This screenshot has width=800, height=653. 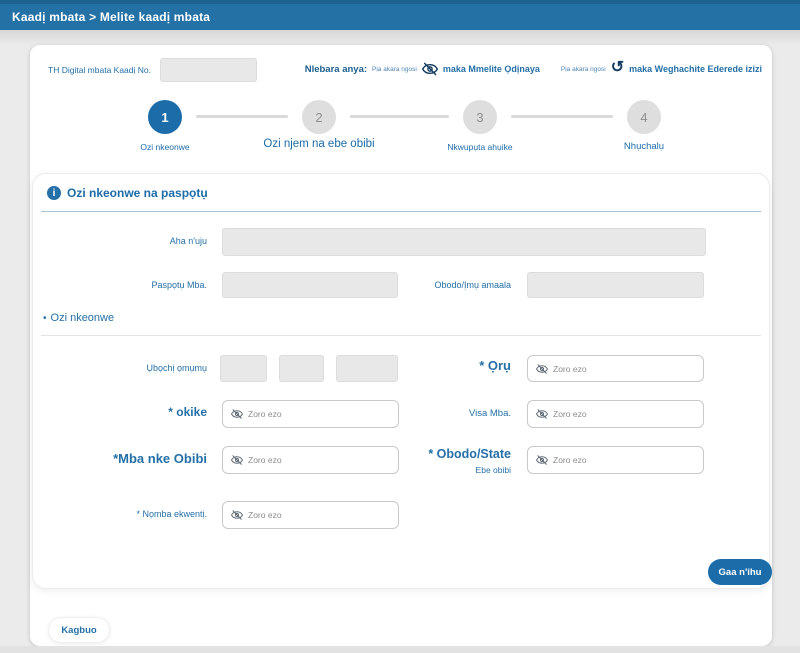 What do you see at coordinates (179, 285) in the screenshot?
I see `passport-no-label: Paspọtụ Mba.` at bounding box center [179, 285].